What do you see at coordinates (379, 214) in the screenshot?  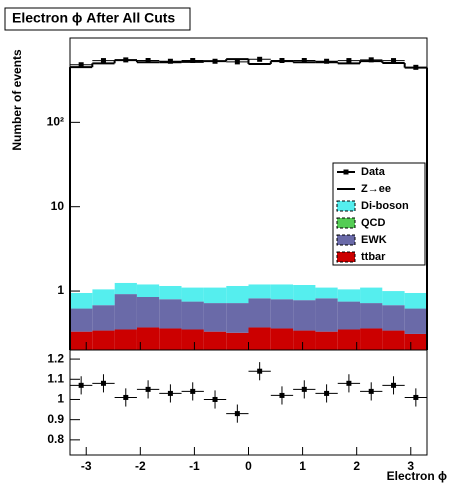 I see `legend-box` at bounding box center [379, 214].